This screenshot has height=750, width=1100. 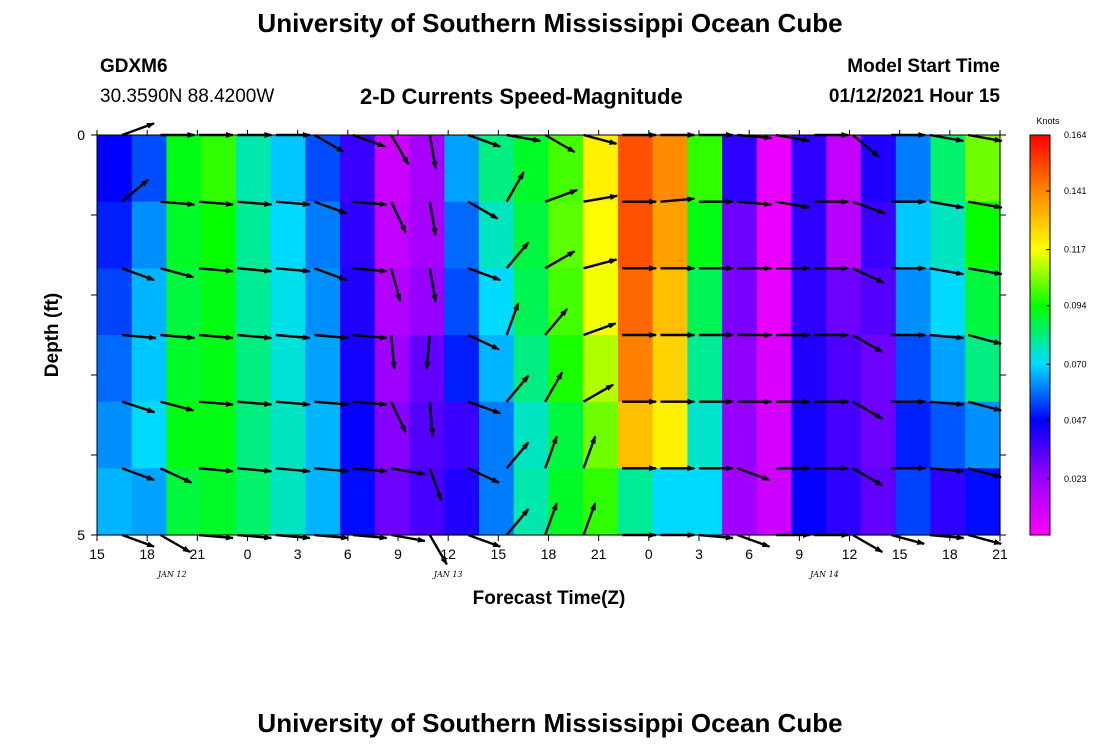 What do you see at coordinates (97, 554) in the screenshot?
I see `x-tick-label: 15` at bounding box center [97, 554].